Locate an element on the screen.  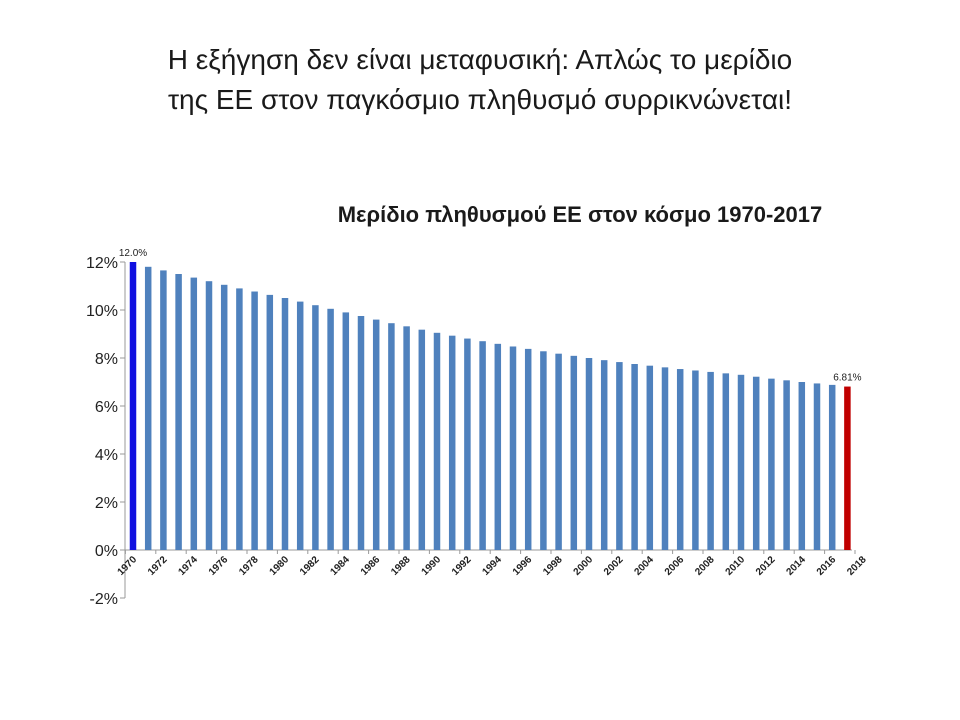
bar-1981 is located at coordinates (300, 425).